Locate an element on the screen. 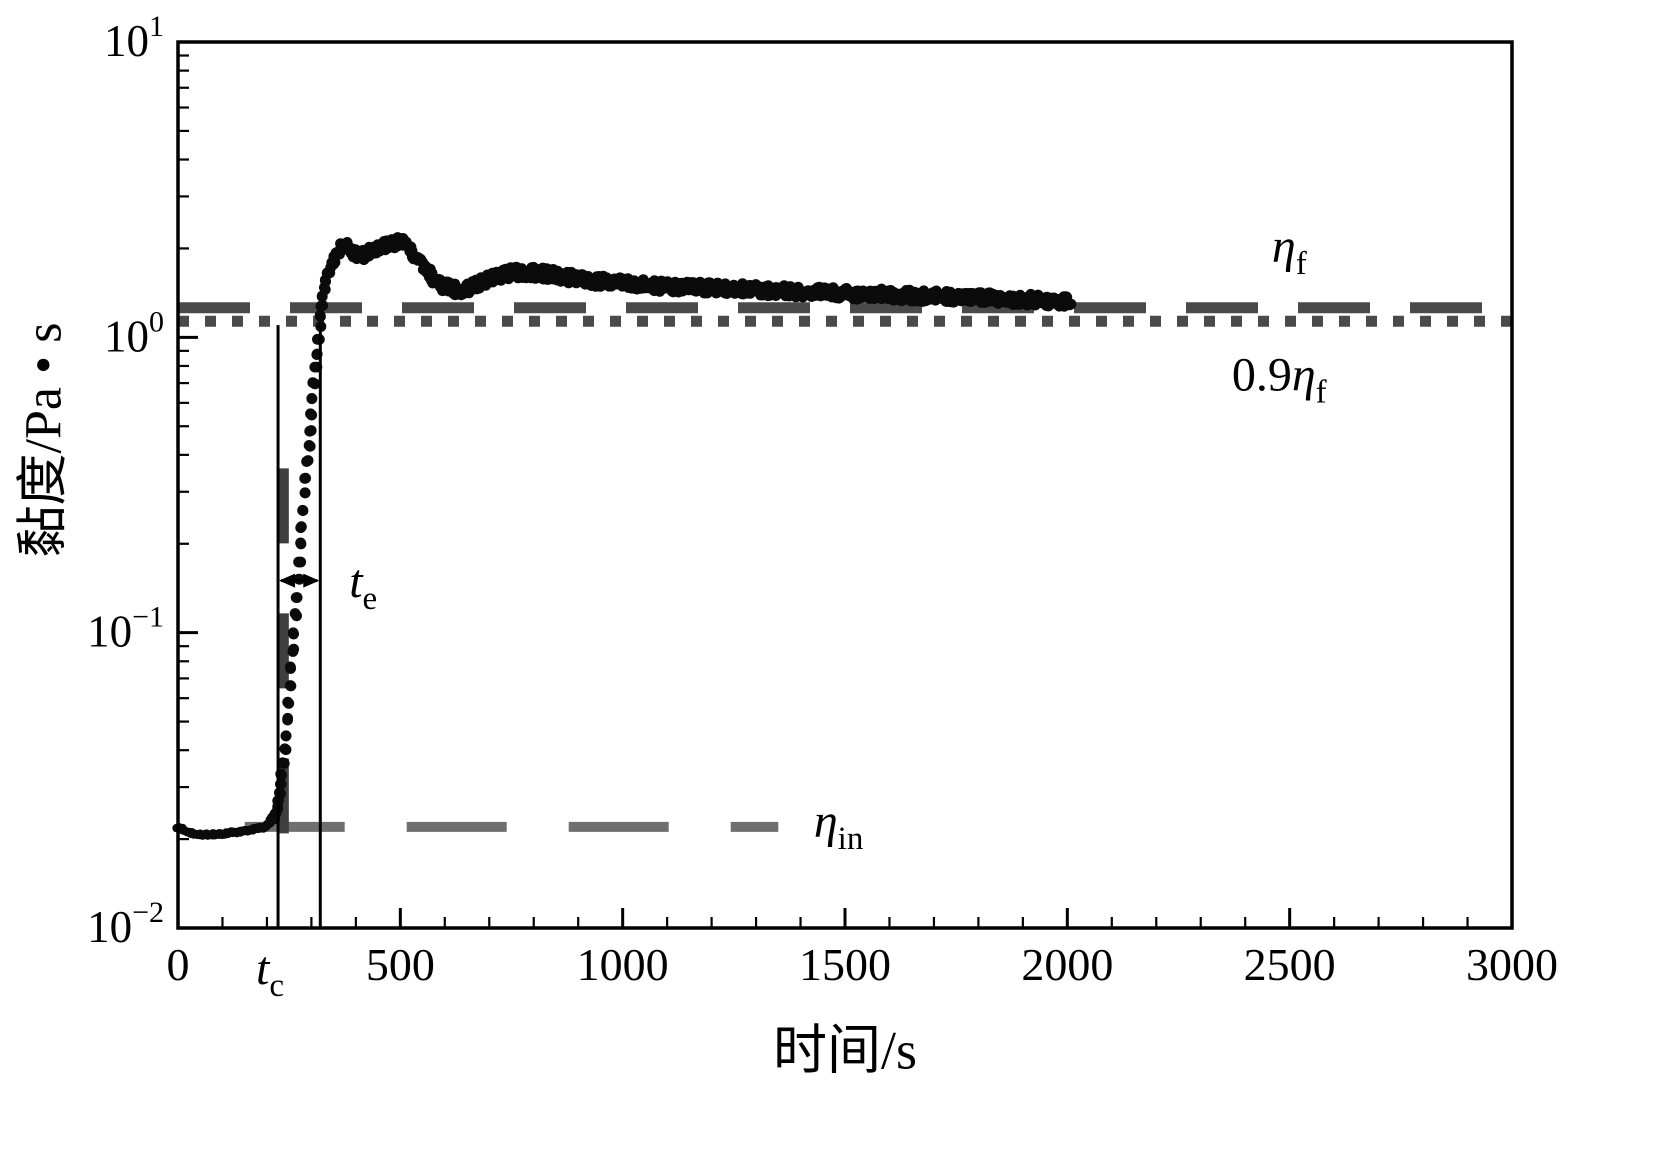 This screenshot has width=1673, height=1161. svg-text: 0 is located at coordinates (178, 964).